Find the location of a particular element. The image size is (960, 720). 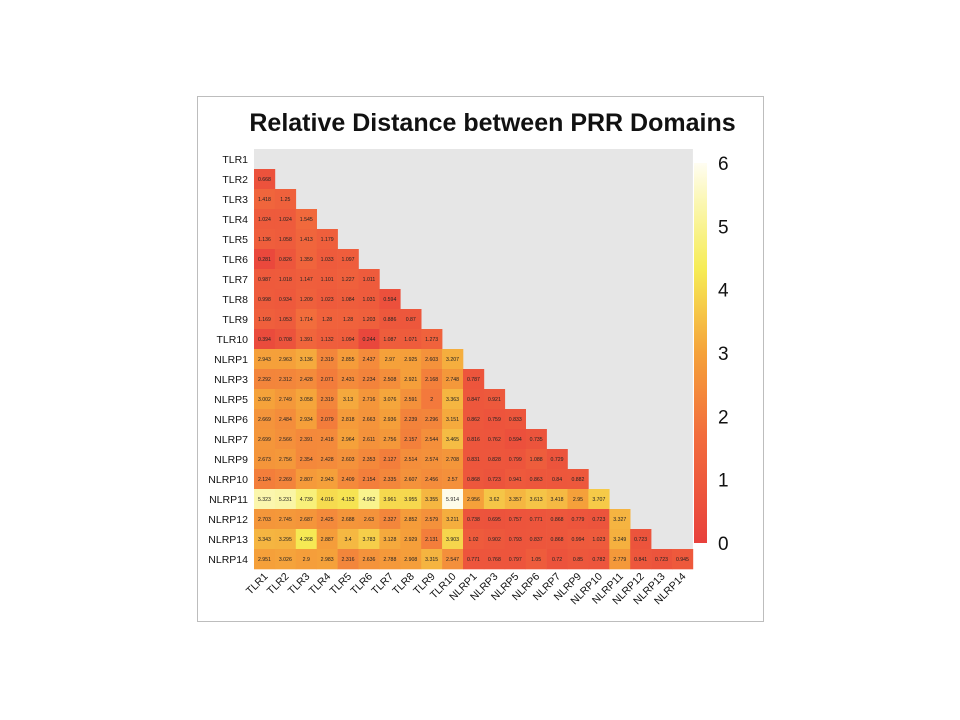

cell-value-label: 2.131 is located at coordinates (431, 540).